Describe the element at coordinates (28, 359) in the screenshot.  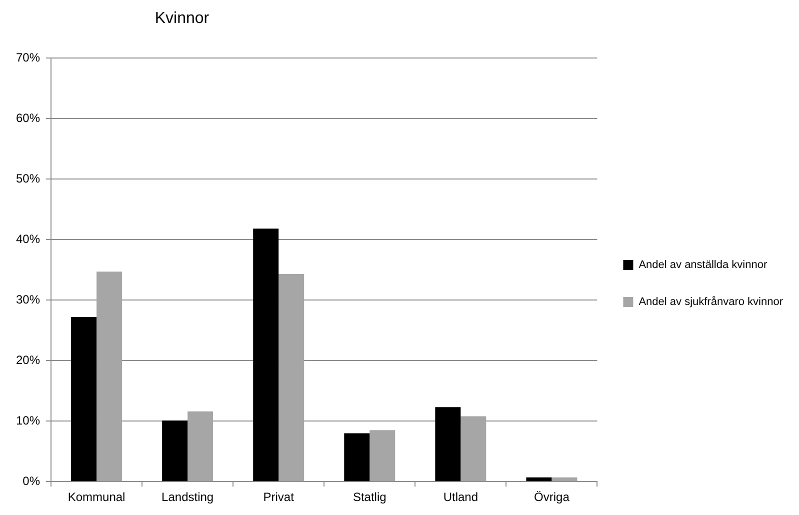
I see `y-tick-label: 20%` at that location.